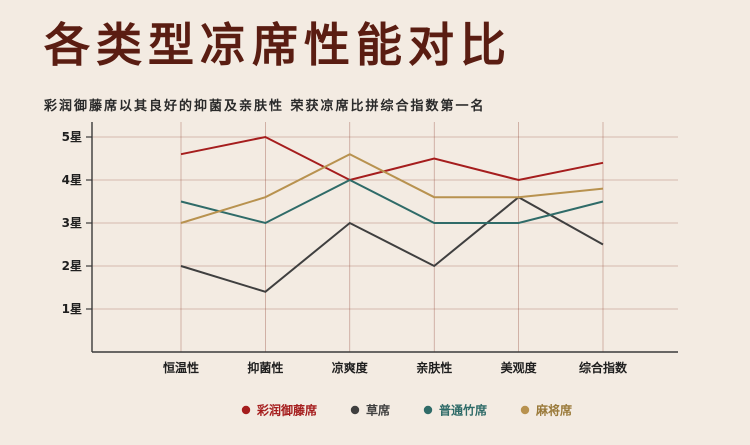  I want to click on y-tick-label: 5星, so click(72, 137).